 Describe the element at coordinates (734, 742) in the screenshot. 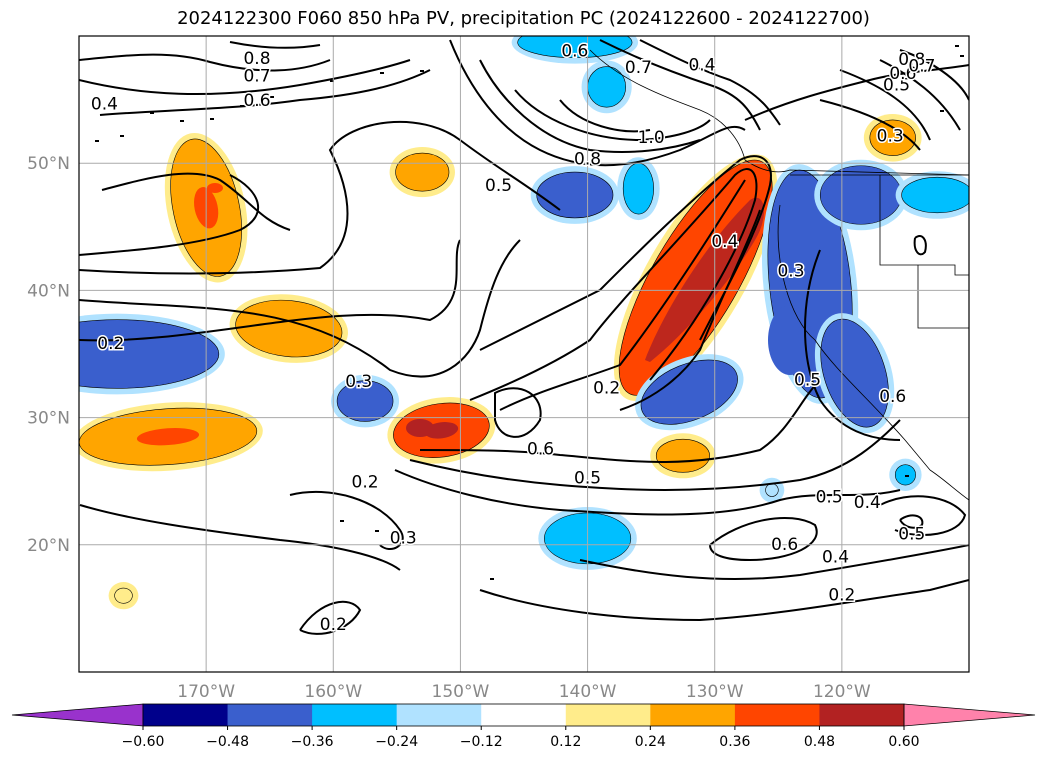

I see `colorbar-tick-label: 0.36` at that location.